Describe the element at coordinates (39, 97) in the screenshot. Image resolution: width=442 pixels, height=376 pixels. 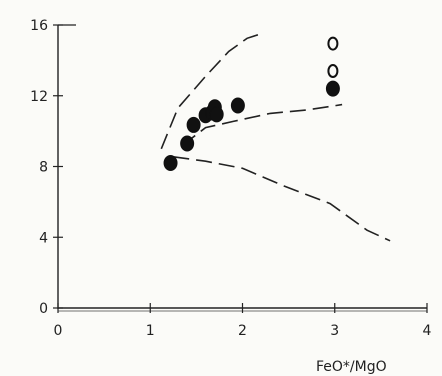
I see `y-tick-label-12: 12` at that location.